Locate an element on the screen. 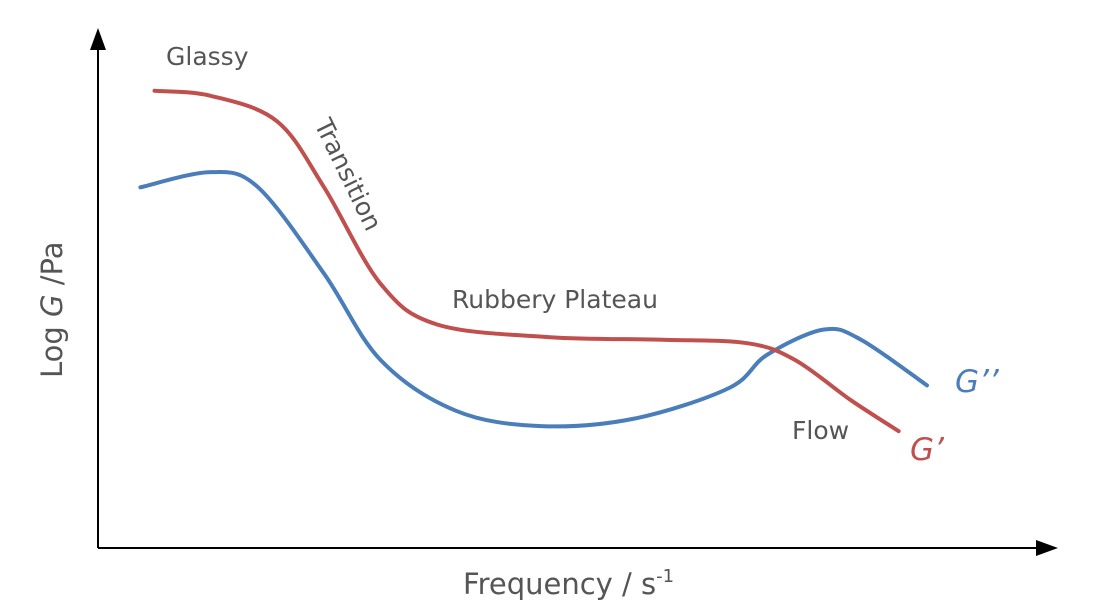 The width and height of the screenshot is (1093, 613). y-axis-label: Log G /Pa is located at coordinates (52, 310).